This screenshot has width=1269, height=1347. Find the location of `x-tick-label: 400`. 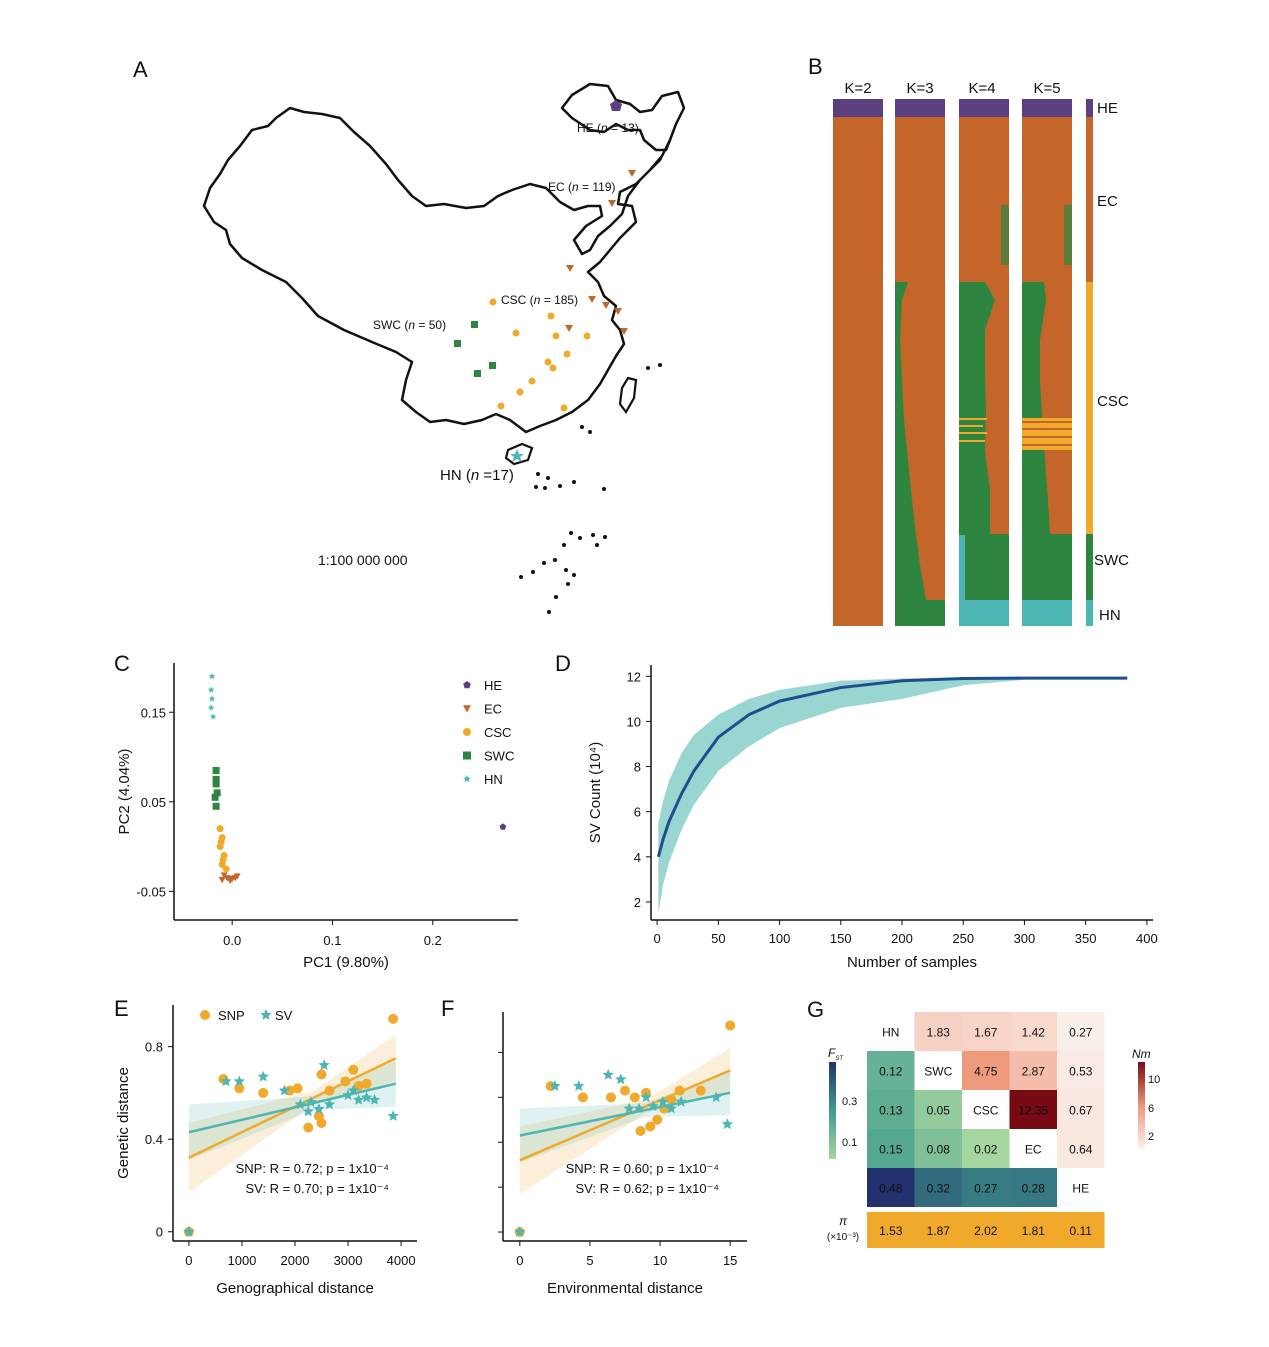

x-tick-label: 400 is located at coordinates (1147, 938).